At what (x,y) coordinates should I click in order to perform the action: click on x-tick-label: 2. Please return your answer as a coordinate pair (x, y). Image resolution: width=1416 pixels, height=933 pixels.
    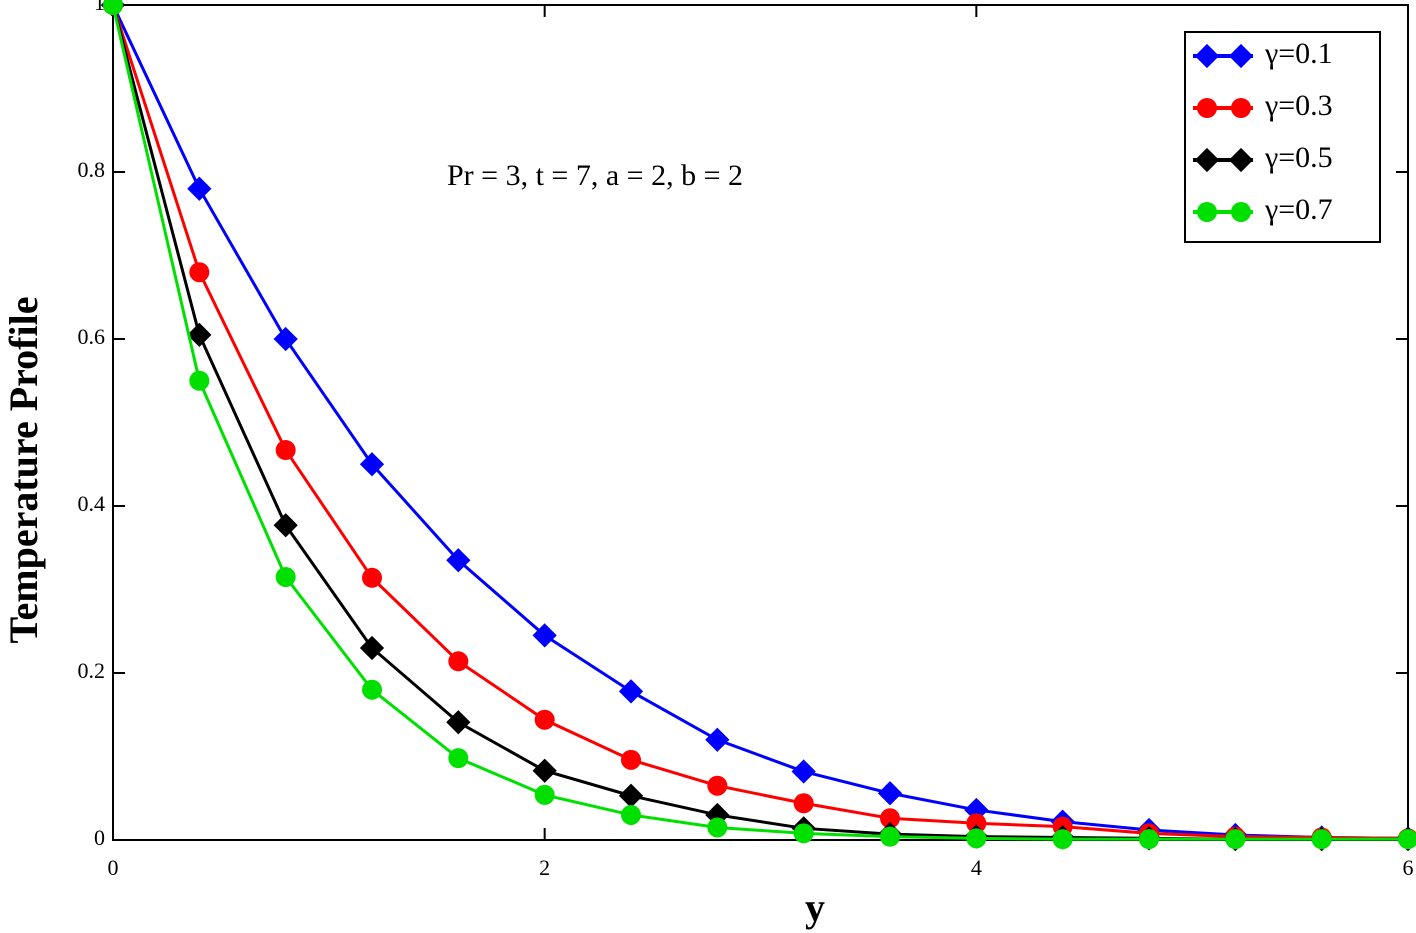
    Looking at the image, I should click on (544, 867).